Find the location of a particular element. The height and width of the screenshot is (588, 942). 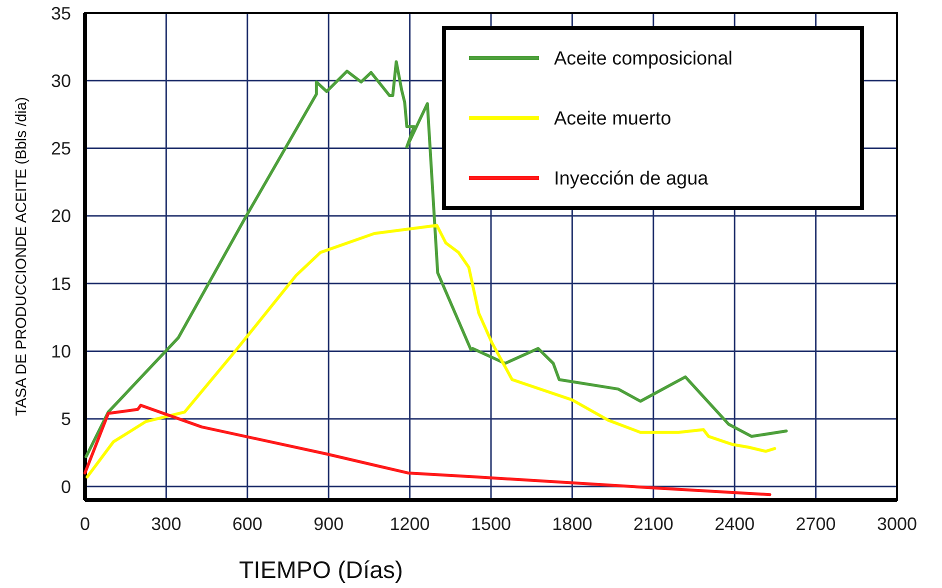

x-tick-label: 1800 is located at coordinates (572, 524).